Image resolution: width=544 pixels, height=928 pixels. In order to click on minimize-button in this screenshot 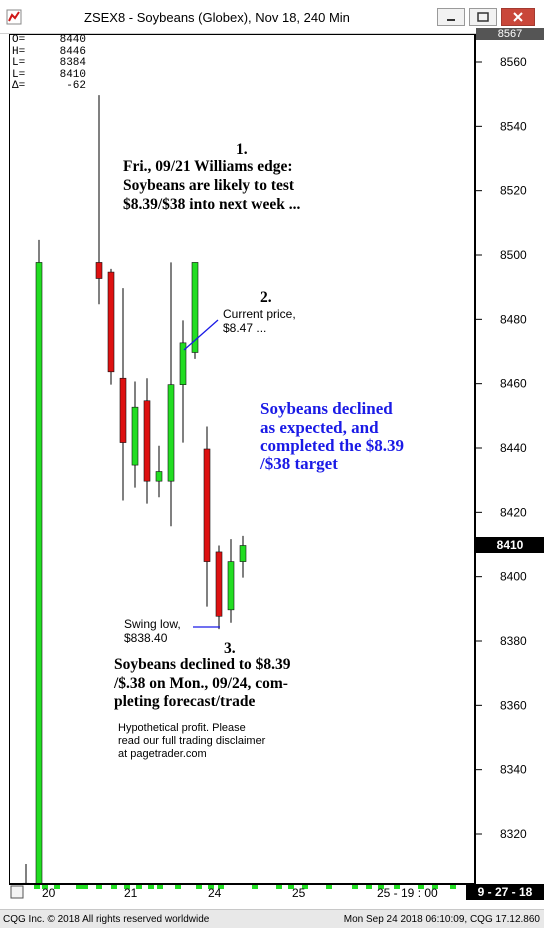, I will do `click(451, 17)`.